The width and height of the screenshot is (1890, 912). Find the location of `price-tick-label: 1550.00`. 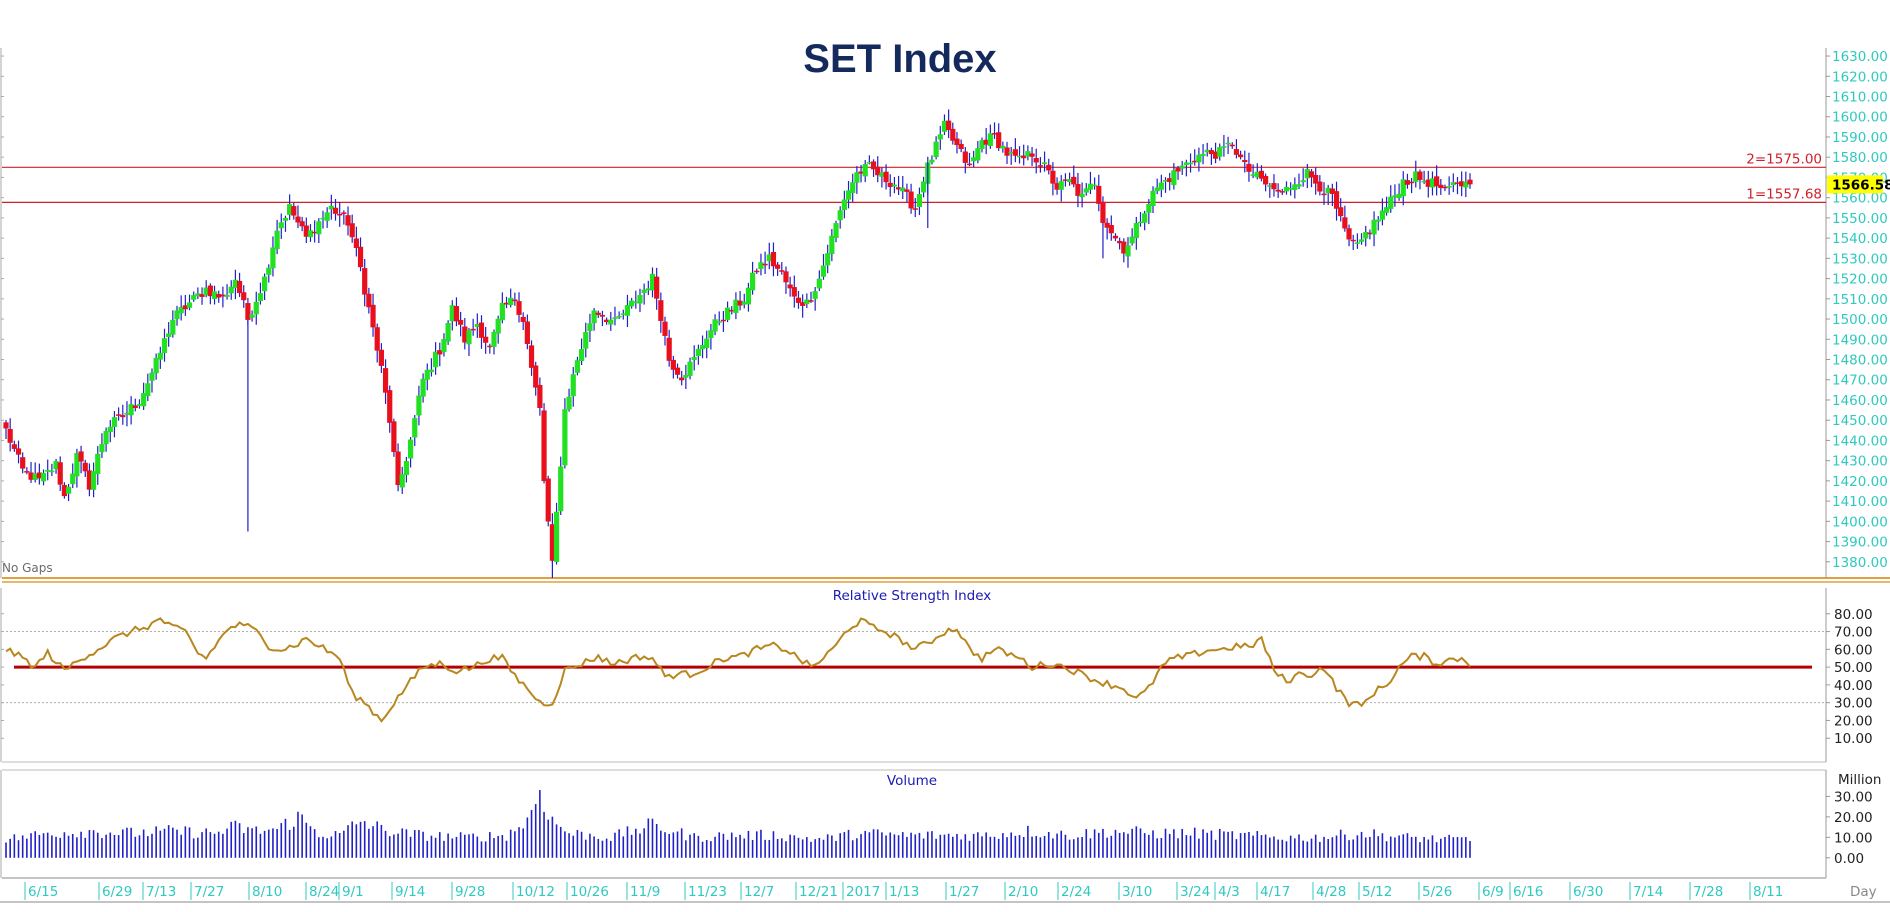

price-tick-label: 1550.00 is located at coordinates (1860, 219).